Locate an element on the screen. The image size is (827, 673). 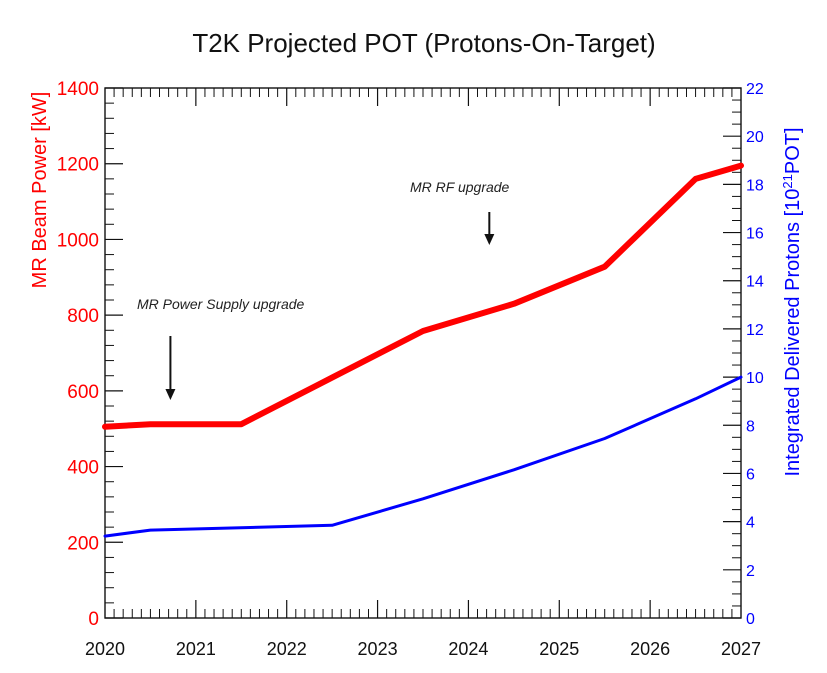
right-axis-label-base: Integrated Delivered Protons [10 is located at coordinates (793, 333).